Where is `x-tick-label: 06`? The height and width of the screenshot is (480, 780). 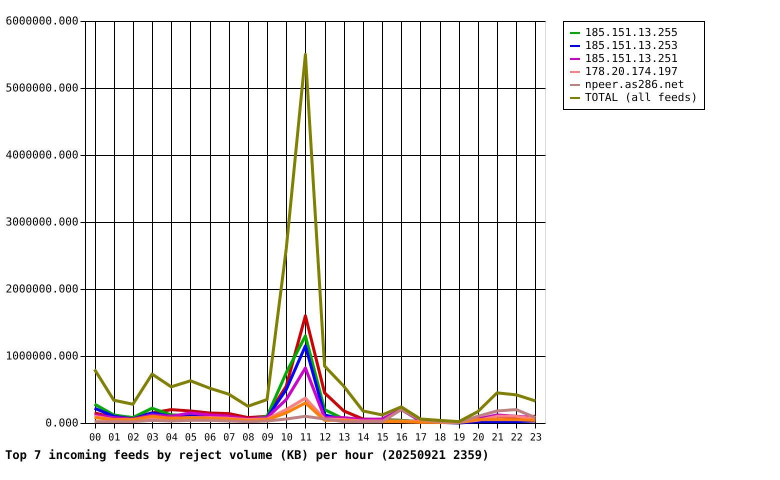
x-tick-label: 06 is located at coordinates (210, 438).